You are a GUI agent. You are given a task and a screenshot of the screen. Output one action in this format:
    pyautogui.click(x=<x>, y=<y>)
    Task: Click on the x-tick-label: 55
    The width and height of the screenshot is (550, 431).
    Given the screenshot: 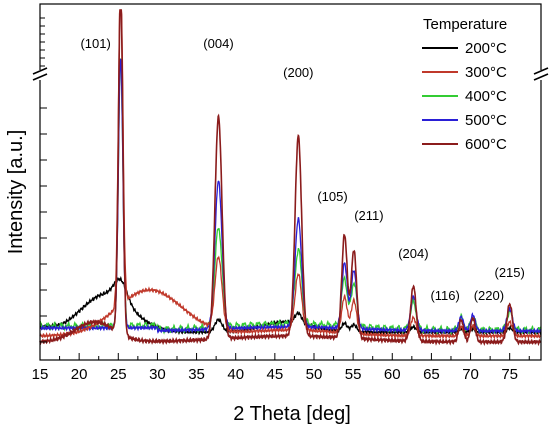 What is the action you would take?
    pyautogui.click(x=353, y=374)
    